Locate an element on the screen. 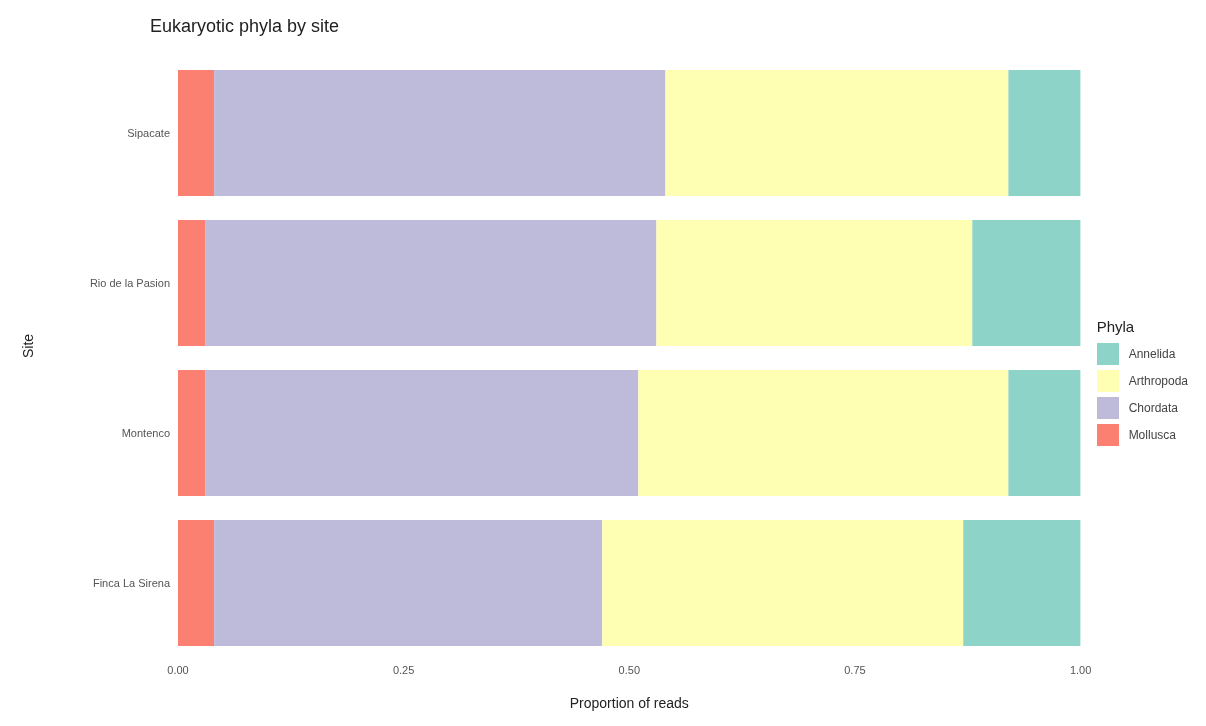  x-axis-title: Proportion of reads is located at coordinates (629, 703).